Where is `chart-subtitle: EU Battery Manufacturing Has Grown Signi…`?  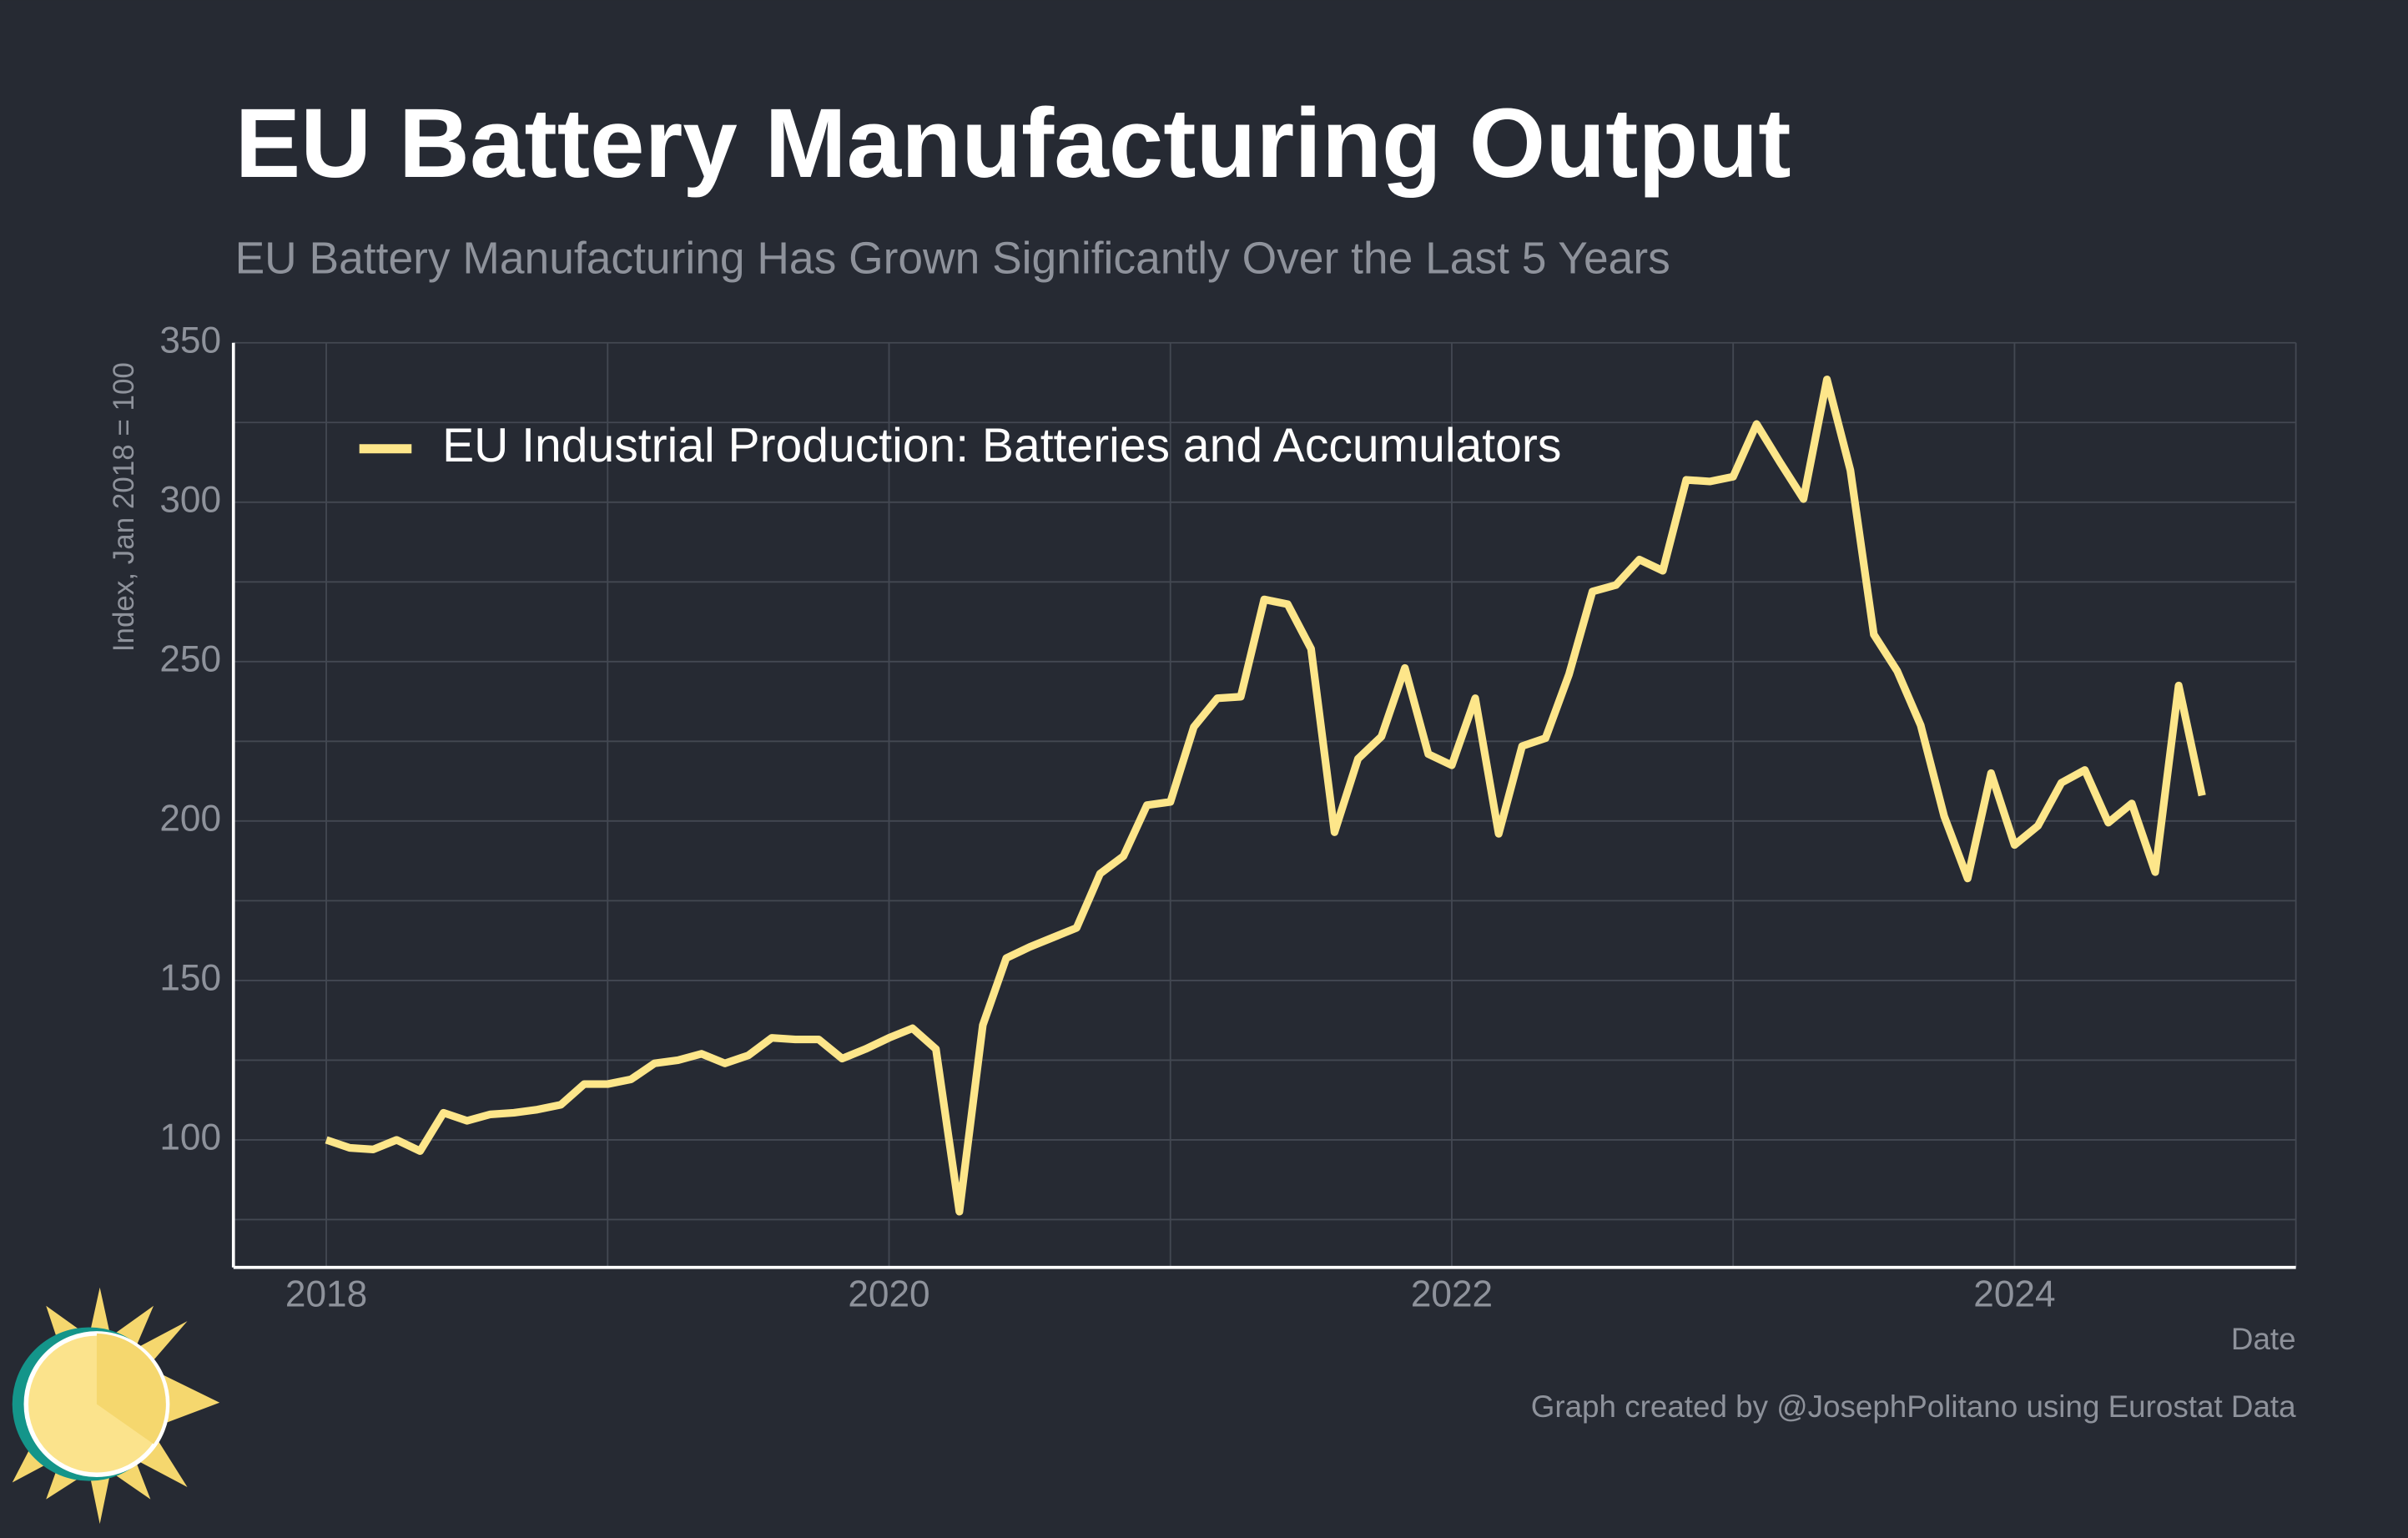
chart-subtitle: EU Battery Manufacturing Has Grown Signi… is located at coordinates (952, 258).